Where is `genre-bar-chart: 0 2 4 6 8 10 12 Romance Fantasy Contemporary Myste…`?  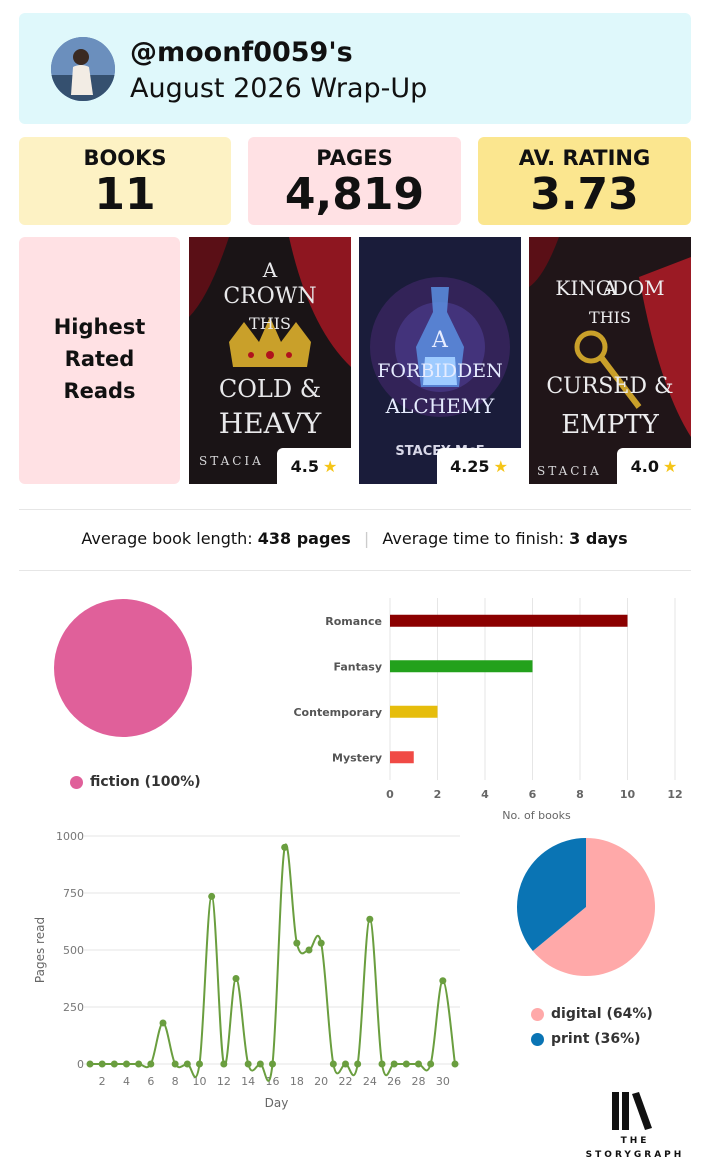
genre-bar-chart: 0 2 4 6 8 10 12 Romance Fantasy Contemporary Myste… is located at coordinates (488, 710).